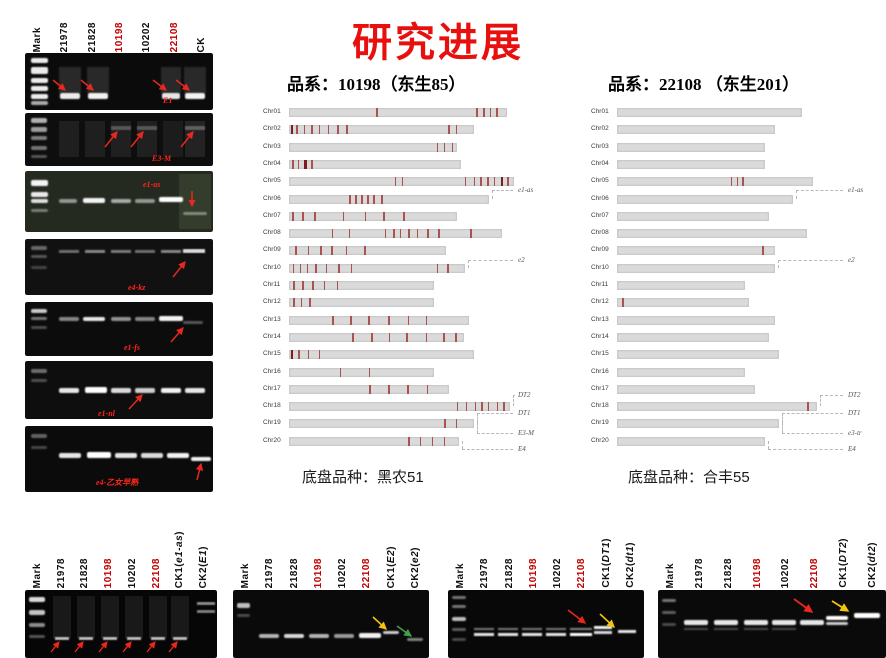  What do you see at coordinates (526, 189) in the screenshot?
I see `gene-label-e1-as: e1-as` at bounding box center [526, 189].